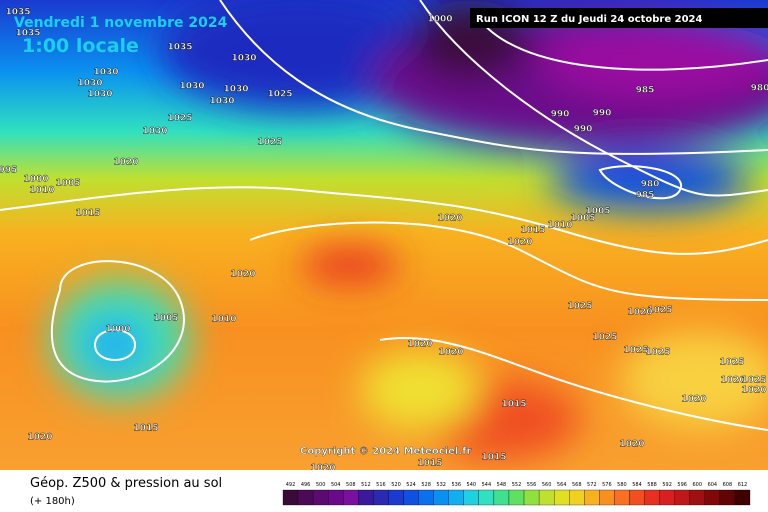  What do you see at coordinates (366, 485) in the screenshot?
I see `scale-label: 512` at bounding box center [366, 485].